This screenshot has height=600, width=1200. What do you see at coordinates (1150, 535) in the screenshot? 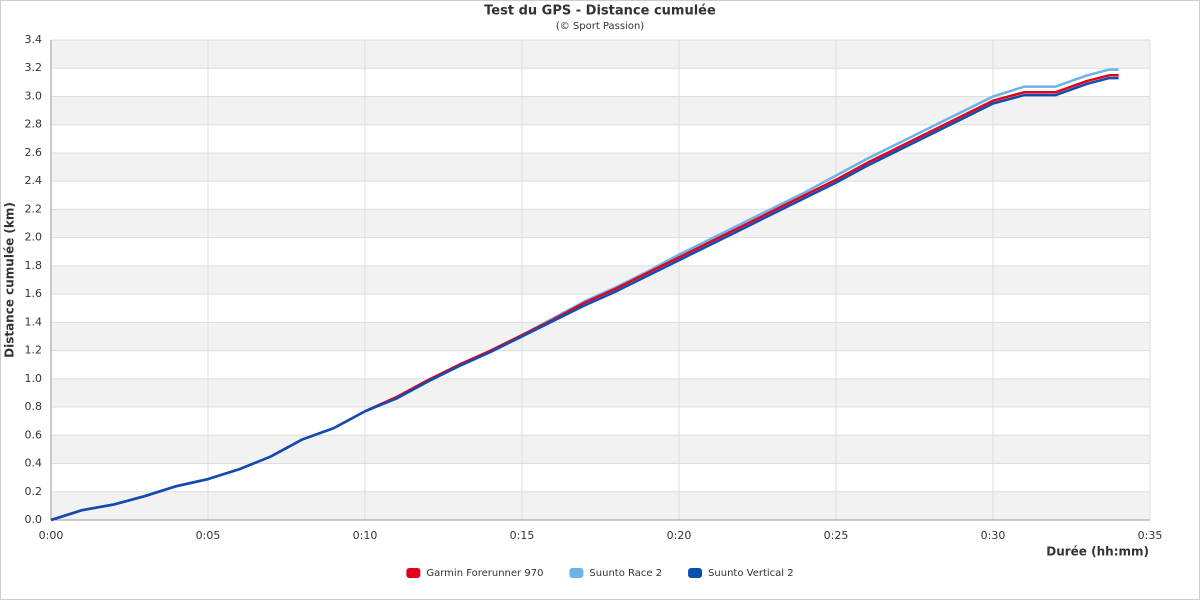
I see `x-tick-label: 0:35` at bounding box center [1150, 535].